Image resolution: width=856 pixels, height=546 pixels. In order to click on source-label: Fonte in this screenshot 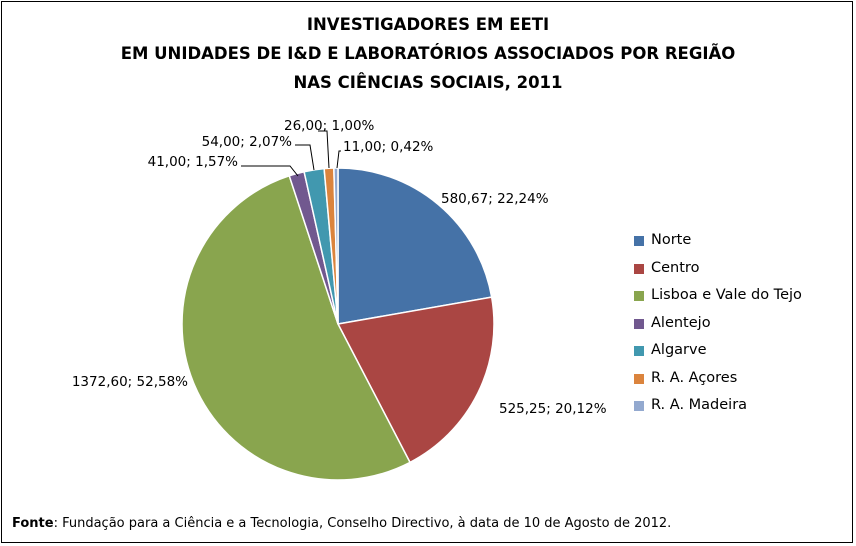, I will do `click(33, 523)`.